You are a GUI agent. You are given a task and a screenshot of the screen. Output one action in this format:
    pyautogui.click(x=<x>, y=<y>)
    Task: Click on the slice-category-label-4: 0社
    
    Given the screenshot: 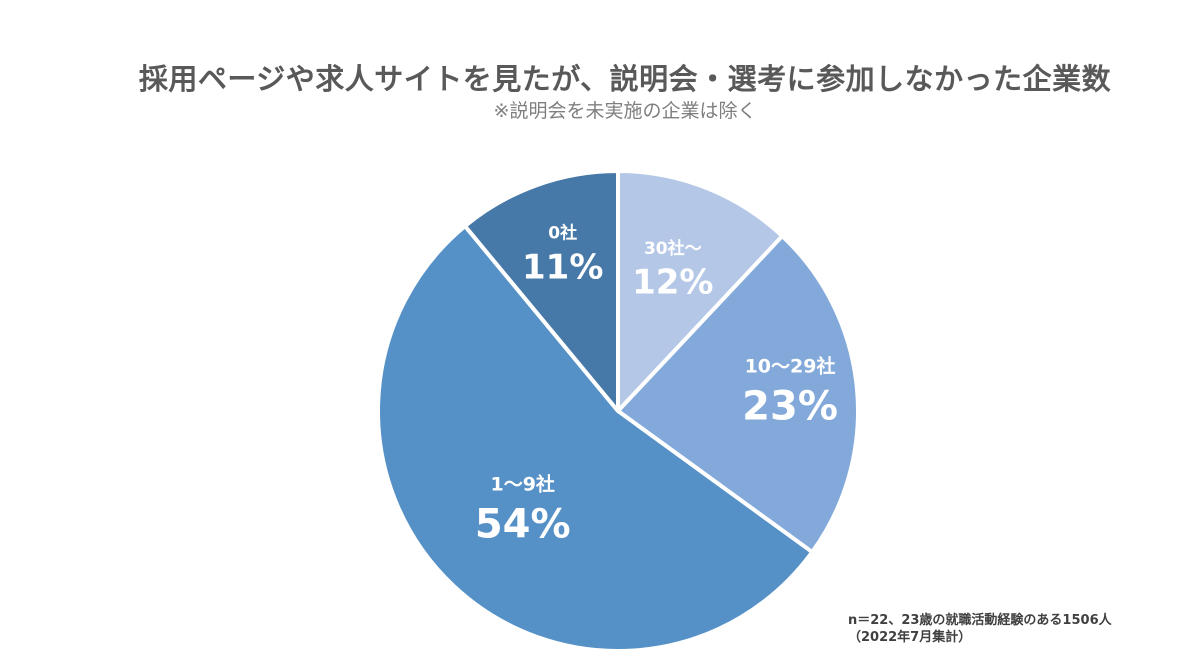 What is the action you would take?
    pyautogui.click(x=562, y=233)
    